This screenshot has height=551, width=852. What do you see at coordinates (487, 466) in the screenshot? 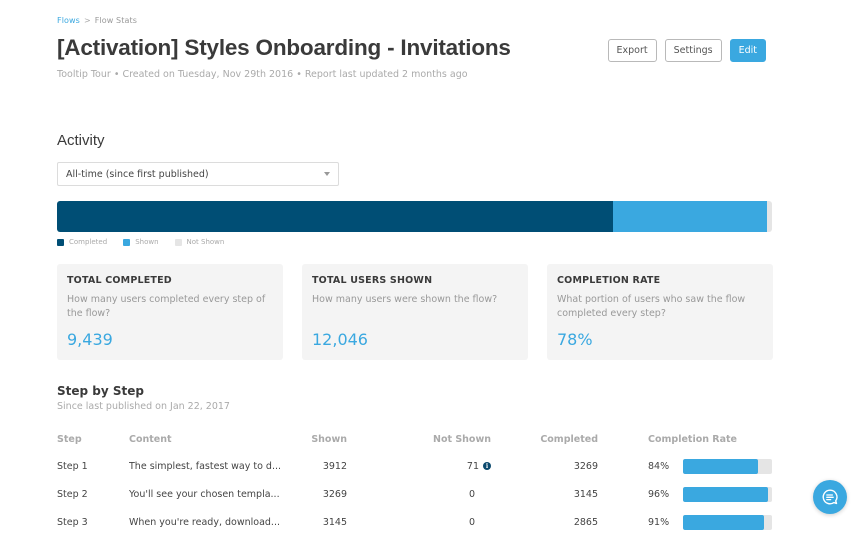
I see `info-icon: i` at bounding box center [487, 466].